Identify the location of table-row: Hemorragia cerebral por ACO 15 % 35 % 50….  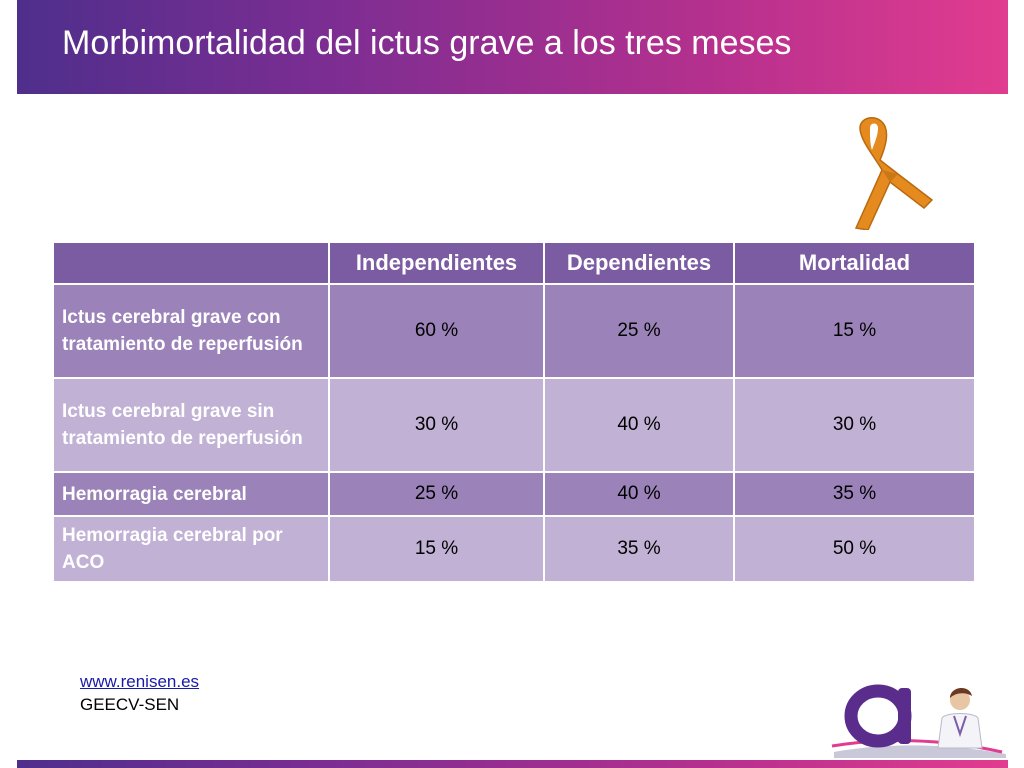
(514, 549).